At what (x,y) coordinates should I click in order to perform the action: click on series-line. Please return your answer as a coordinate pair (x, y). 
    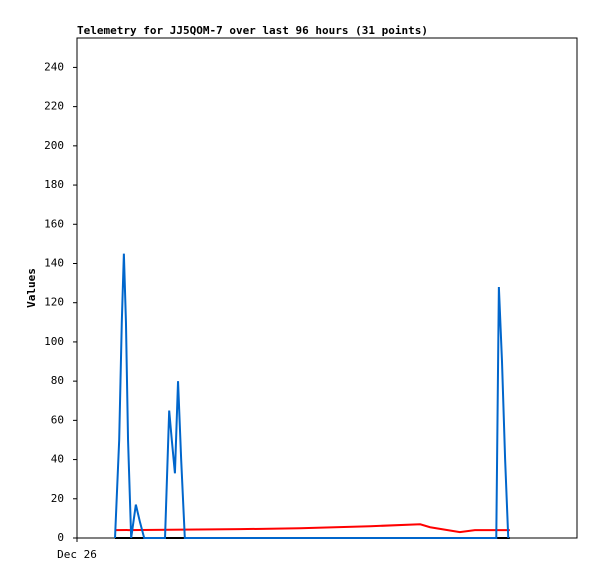
    Looking at the image, I should click on (312, 528).